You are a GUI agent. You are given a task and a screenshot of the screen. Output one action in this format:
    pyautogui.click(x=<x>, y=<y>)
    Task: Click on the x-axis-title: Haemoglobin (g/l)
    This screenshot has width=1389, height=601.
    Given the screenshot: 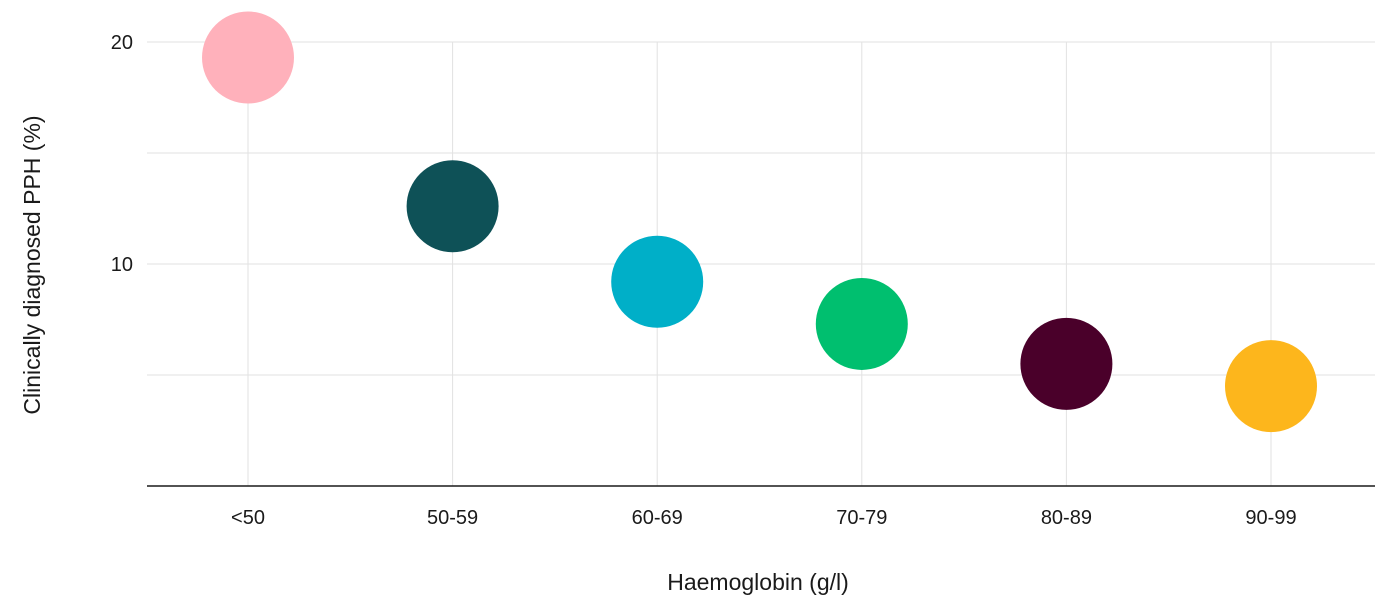 What is the action you would take?
    pyautogui.click(x=758, y=582)
    